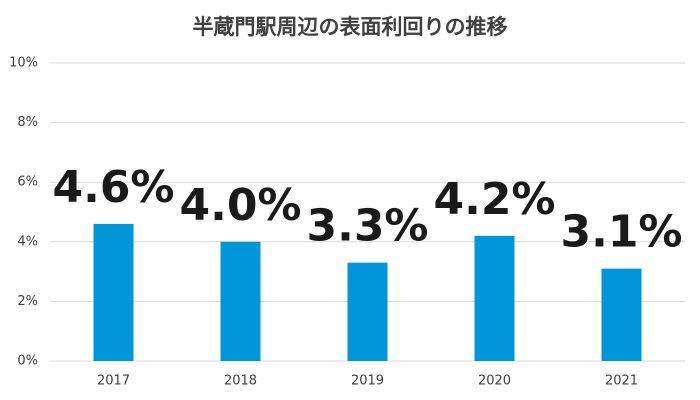  I want to click on value-label: 3.3%, so click(367, 226).